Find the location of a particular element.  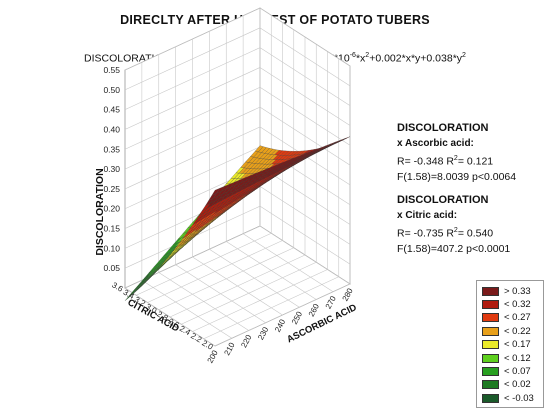

stats-correlation: R= -0.348 R2= 0.121 is located at coordinates (456, 160).